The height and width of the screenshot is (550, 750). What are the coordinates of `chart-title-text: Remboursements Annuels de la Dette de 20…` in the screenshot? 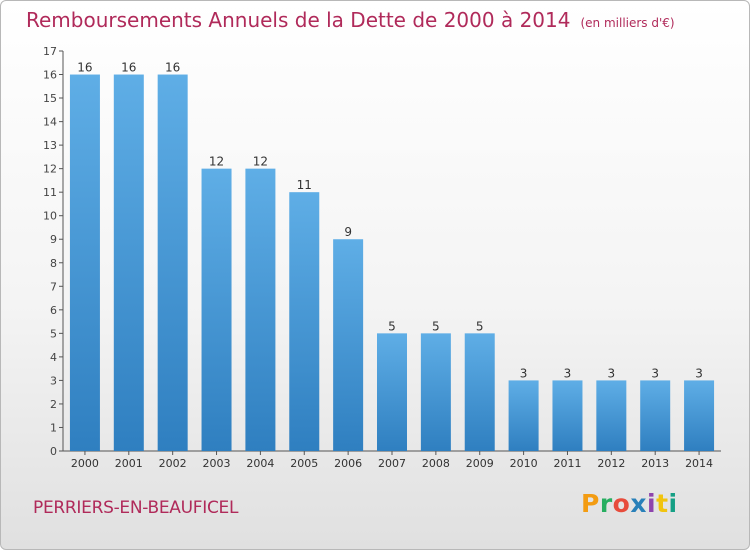 It's located at (298, 20).